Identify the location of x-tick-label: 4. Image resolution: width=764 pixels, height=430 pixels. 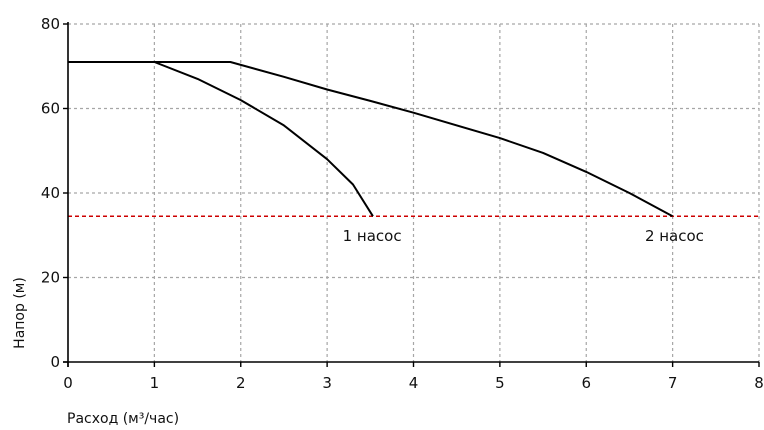
(414, 383).